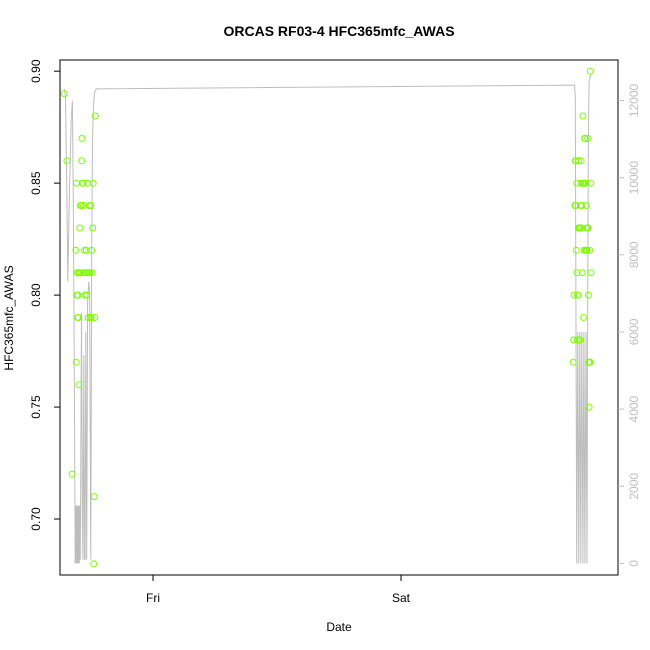 The image size is (650, 650). What do you see at coordinates (36, 71) in the screenshot?
I see `y-tick-label: 0.90` at bounding box center [36, 71].